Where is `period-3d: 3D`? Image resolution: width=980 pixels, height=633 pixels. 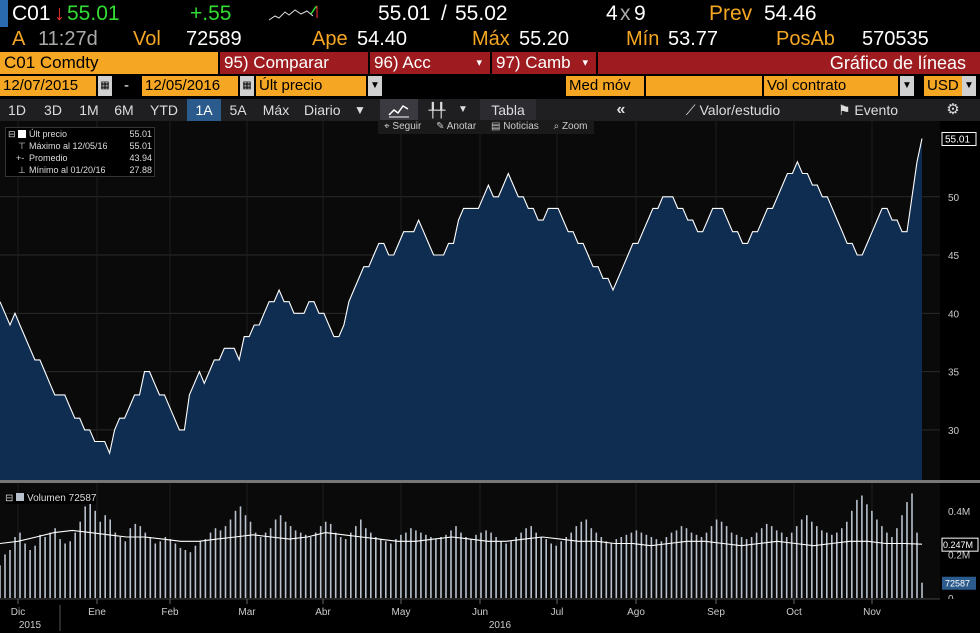 period-3d: 3D is located at coordinates (53, 110).